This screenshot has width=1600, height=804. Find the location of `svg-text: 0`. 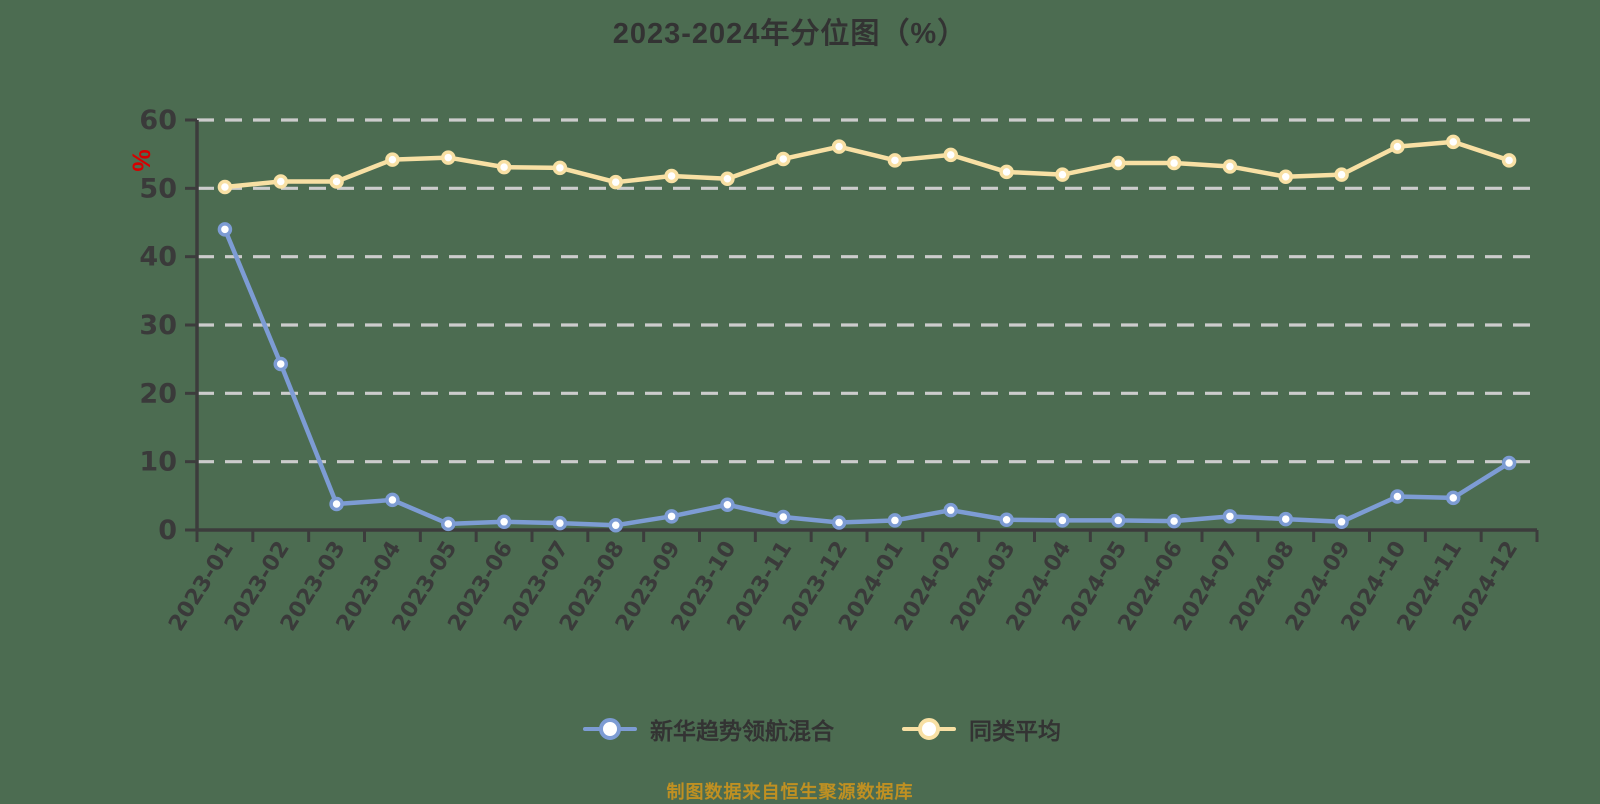

svg-text: 0 is located at coordinates (167, 530).